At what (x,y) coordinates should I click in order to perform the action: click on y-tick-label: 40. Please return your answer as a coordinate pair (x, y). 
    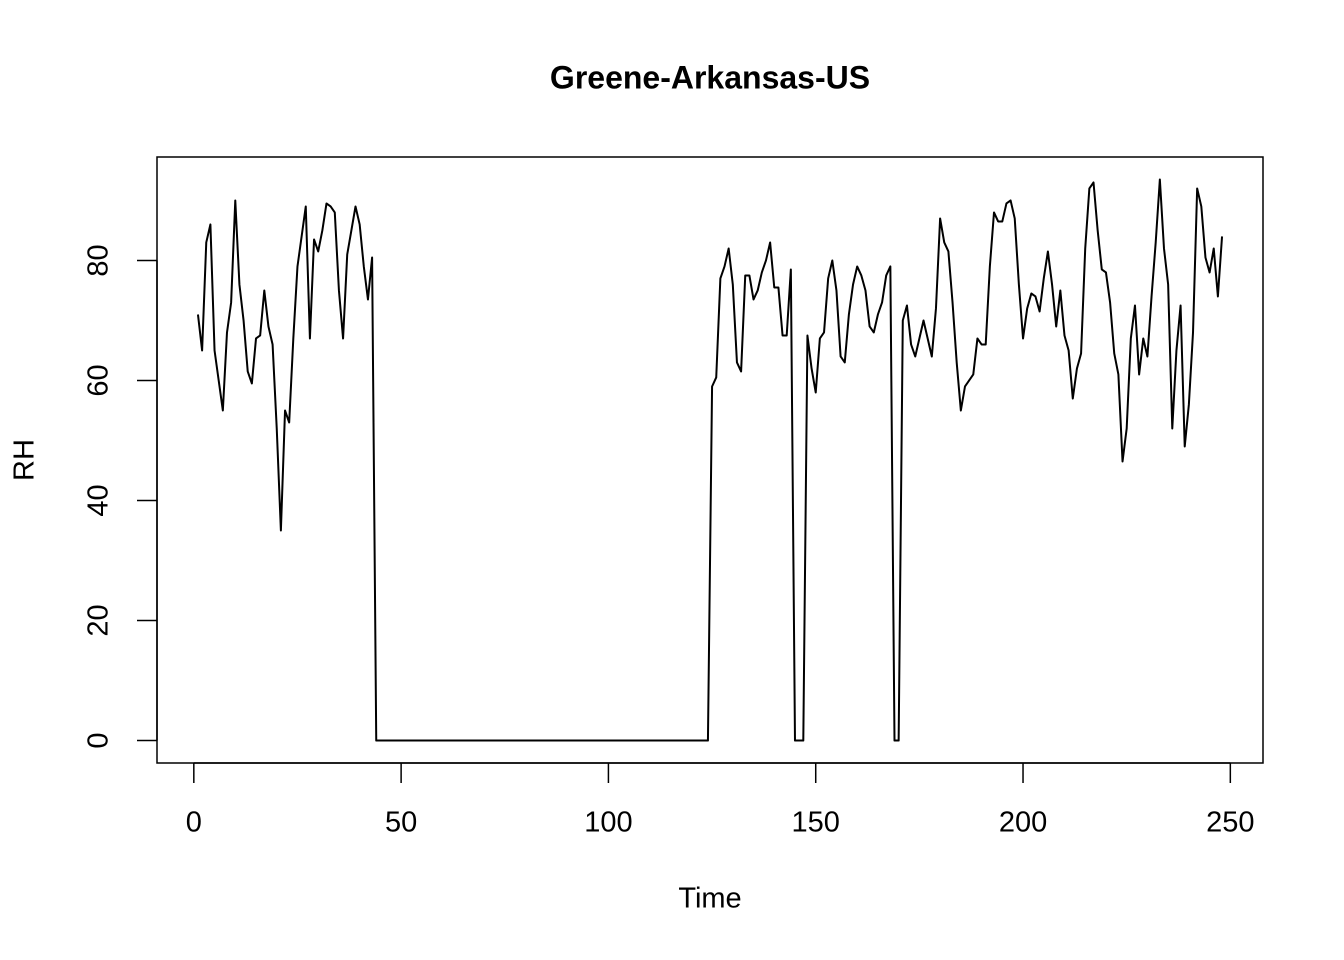
    Looking at the image, I should click on (99, 500).